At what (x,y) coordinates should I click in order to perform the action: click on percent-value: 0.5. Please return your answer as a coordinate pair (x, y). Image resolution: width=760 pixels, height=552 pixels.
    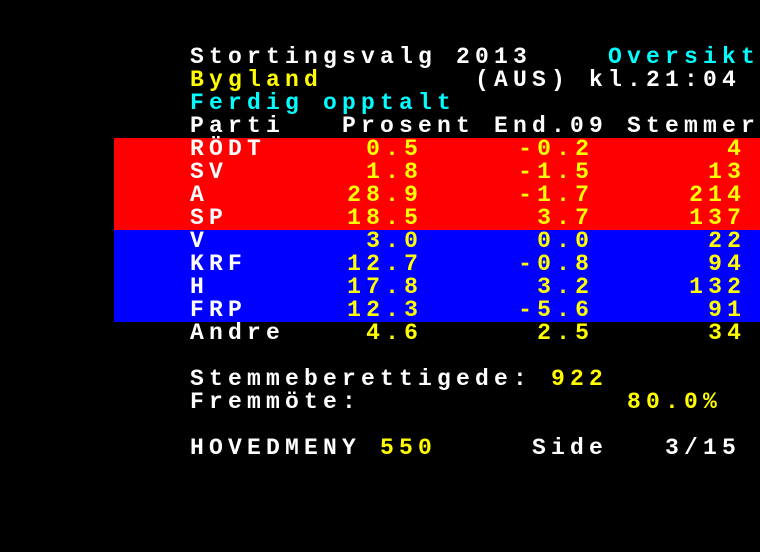
    Looking at the image, I should click on (395, 149).